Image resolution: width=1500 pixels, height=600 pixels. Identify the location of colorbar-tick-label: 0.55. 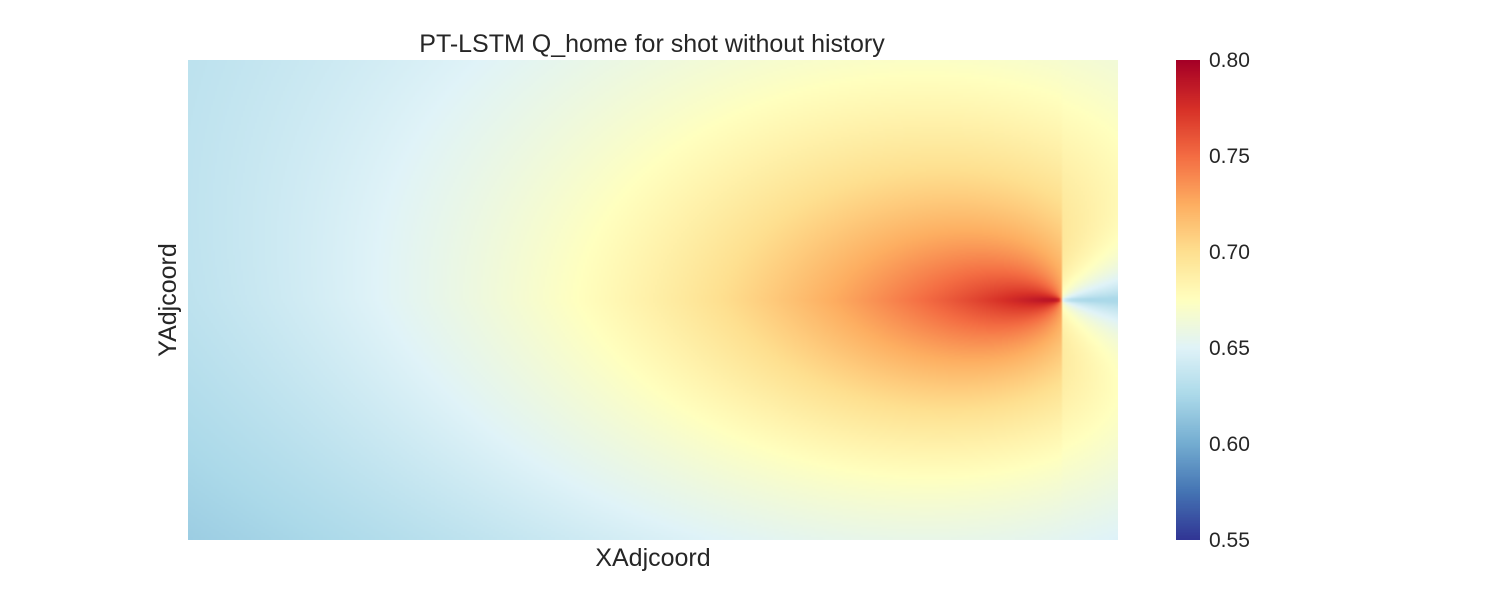
(1229, 540).